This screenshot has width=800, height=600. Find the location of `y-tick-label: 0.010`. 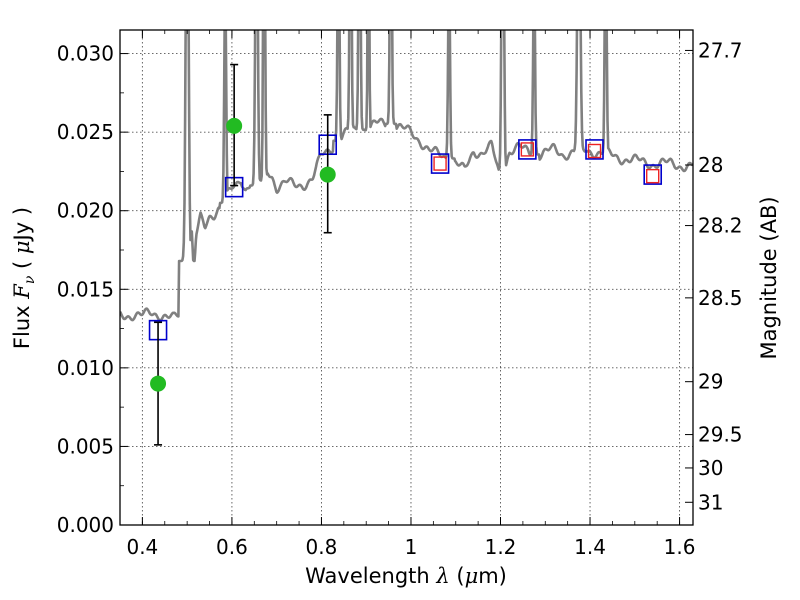

y-tick-label: 0.010 is located at coordinates (85, 368).